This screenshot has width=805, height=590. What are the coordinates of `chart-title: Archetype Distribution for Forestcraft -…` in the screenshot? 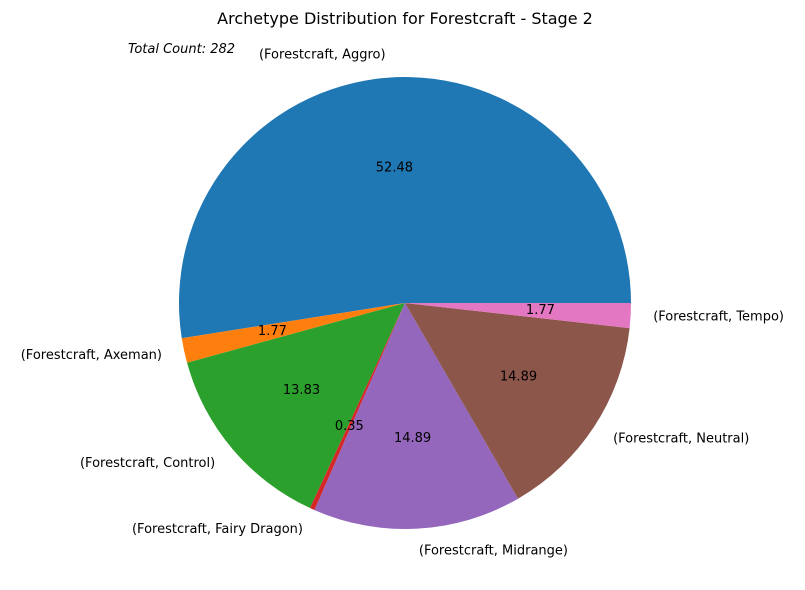 It's located at (405, 18).